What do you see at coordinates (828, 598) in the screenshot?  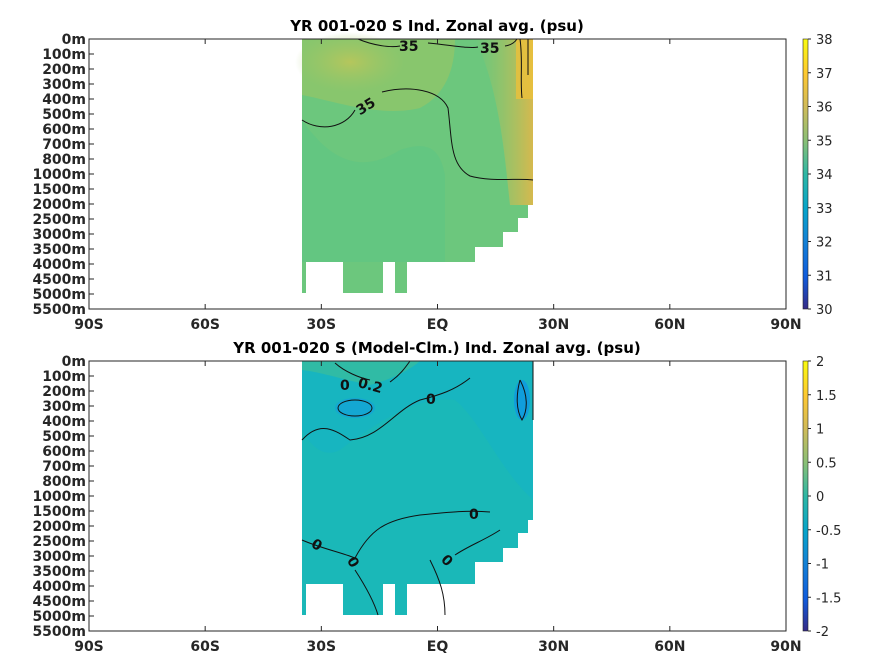 I see `colorbar-tick-label: -1.5` at bounding box center [828, 598].